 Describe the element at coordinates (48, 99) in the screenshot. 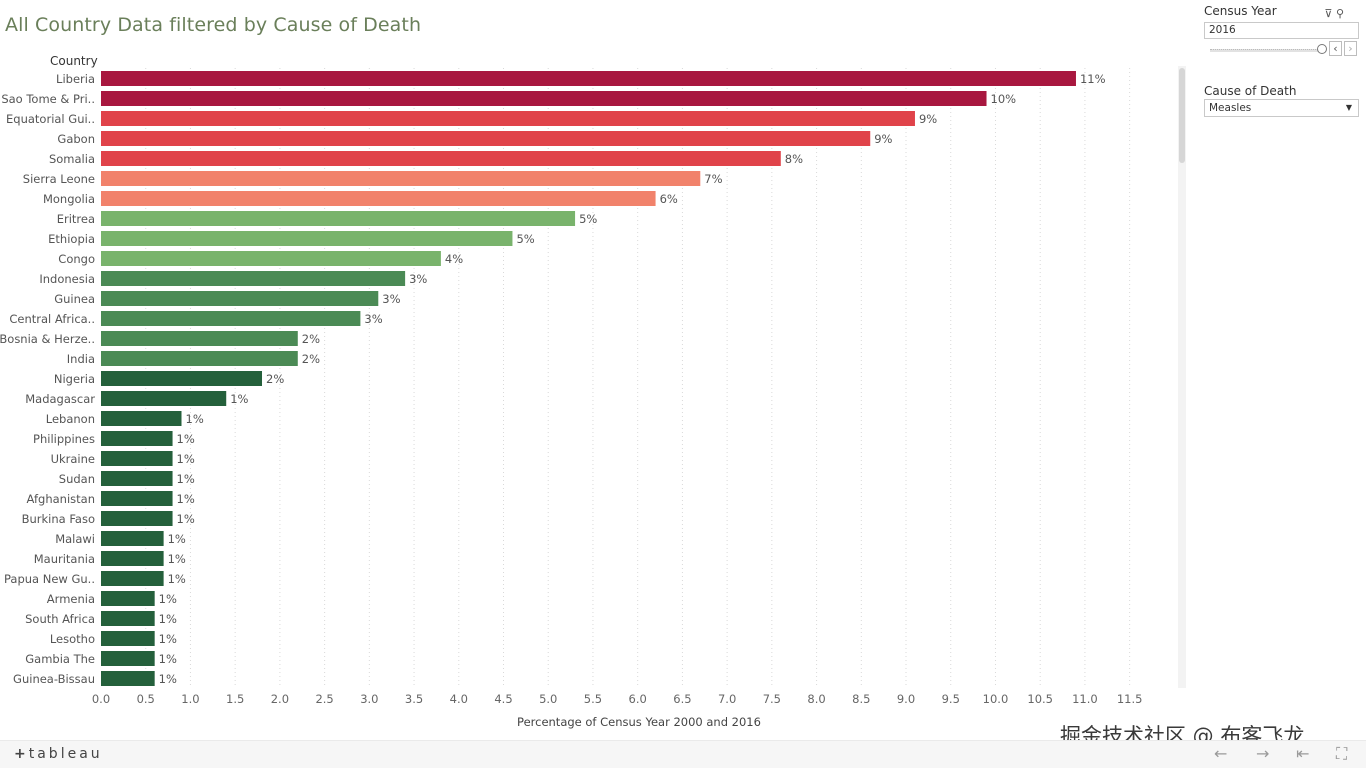

I see `country-label: Sao Tome & Pri..` at that location.